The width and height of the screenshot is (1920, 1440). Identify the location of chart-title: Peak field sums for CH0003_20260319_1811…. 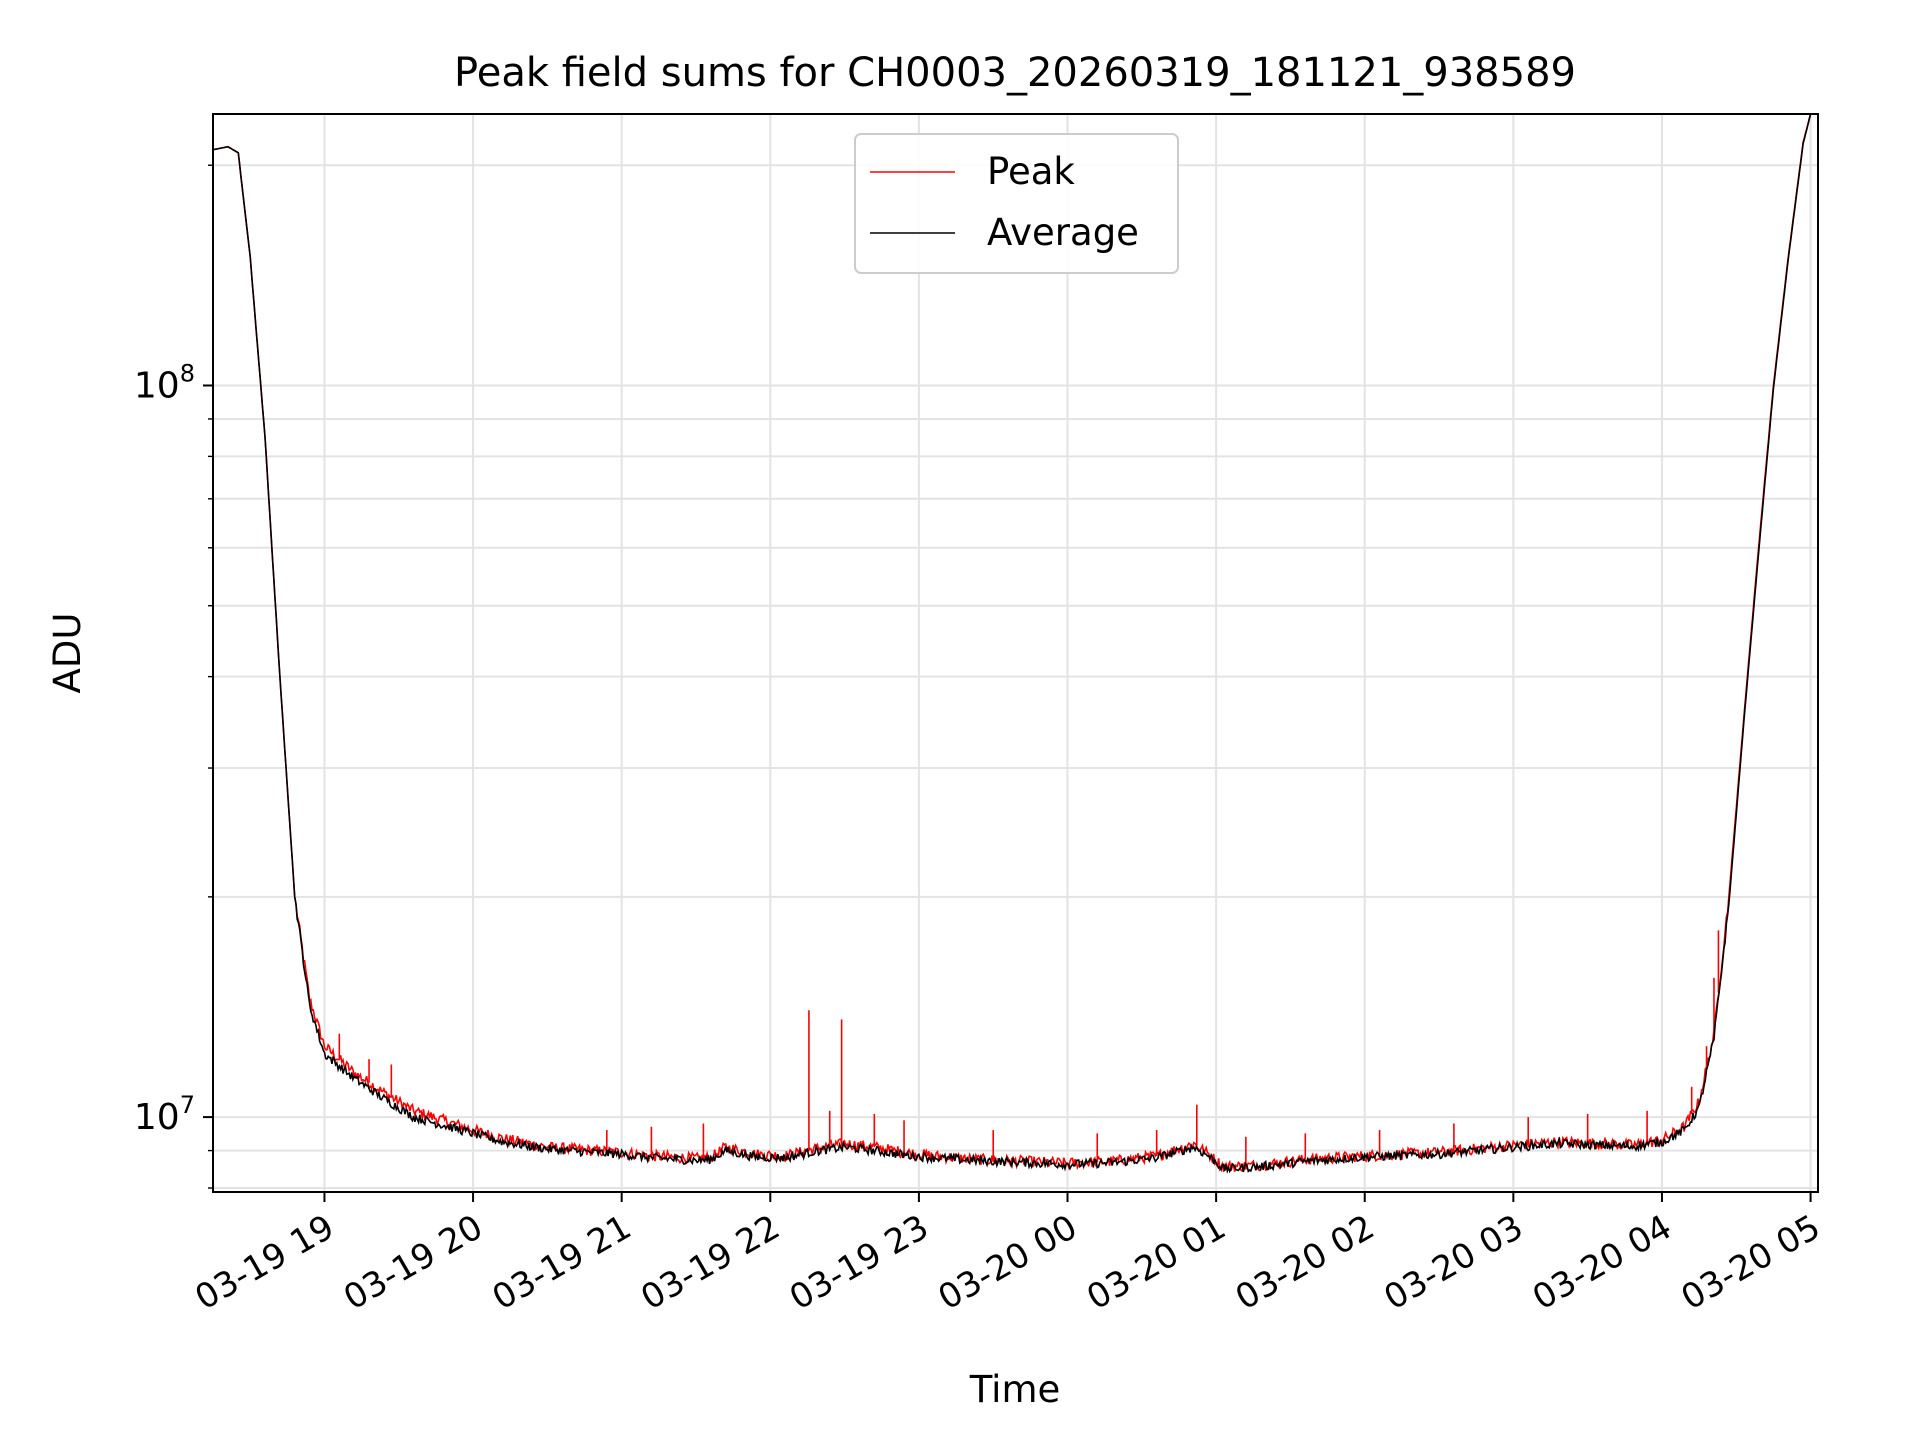
(1015, 73).